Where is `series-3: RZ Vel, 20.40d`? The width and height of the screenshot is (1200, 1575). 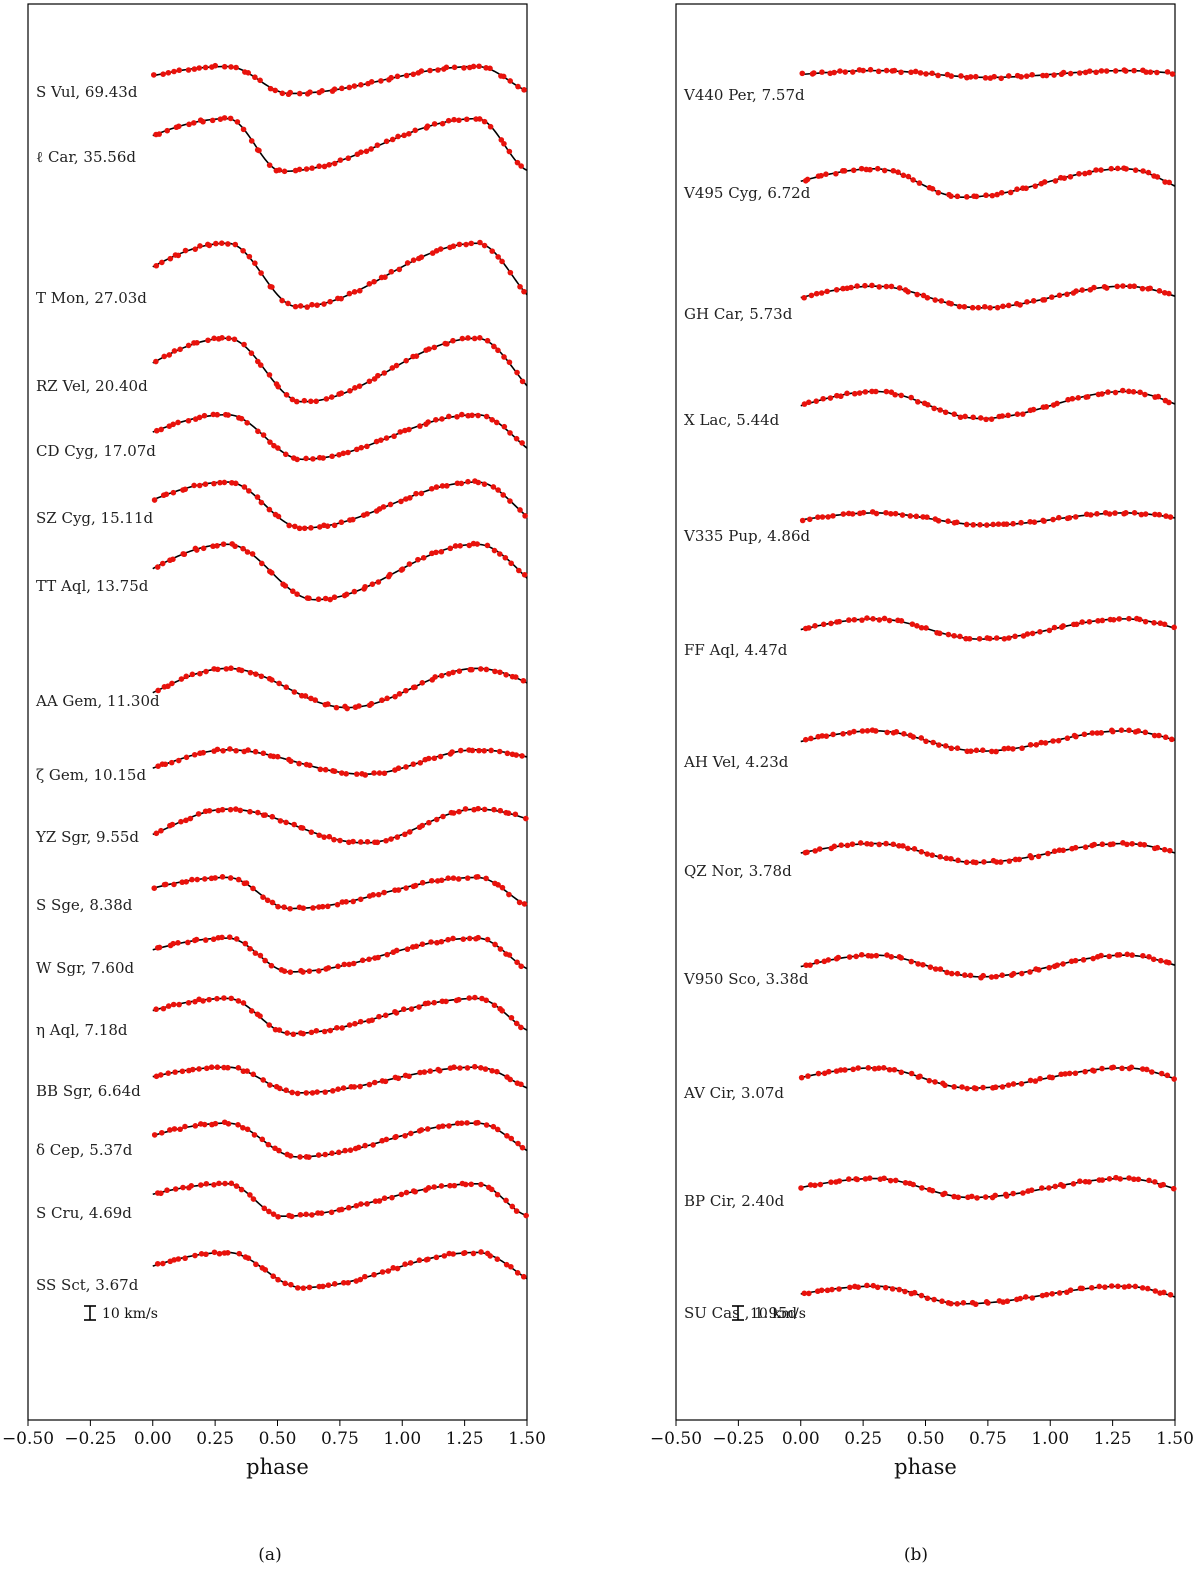 series-3: RZ Vel, 20.40d is located at coordinates (282, 370).